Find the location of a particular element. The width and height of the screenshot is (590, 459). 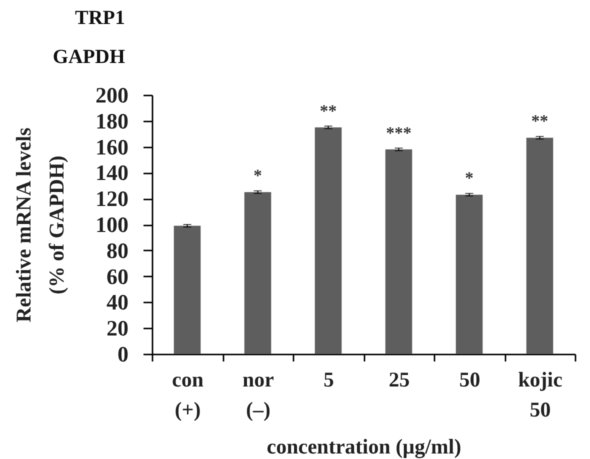

x-tick-label: kojic 50 is located at coordinates (540, 395).